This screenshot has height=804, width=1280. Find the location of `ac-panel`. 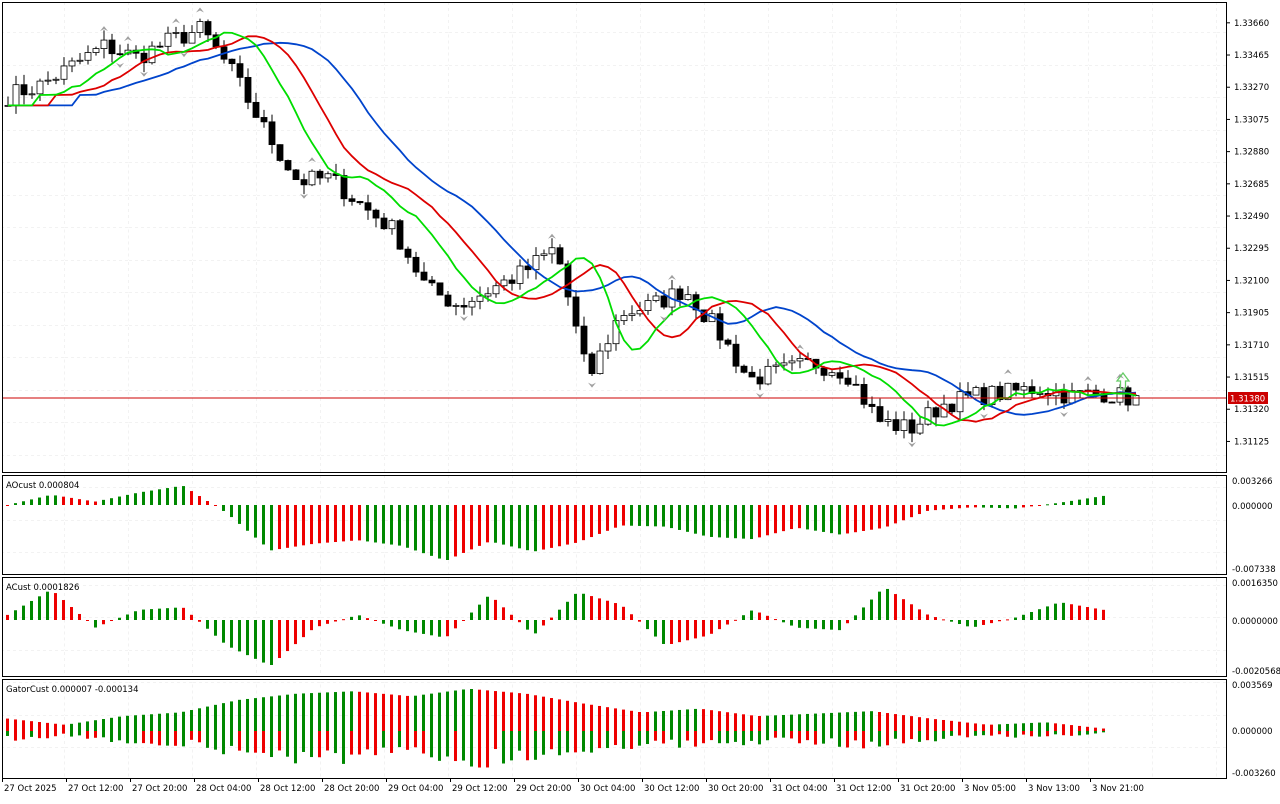

ac-panel is located at coordinates (614, 627).